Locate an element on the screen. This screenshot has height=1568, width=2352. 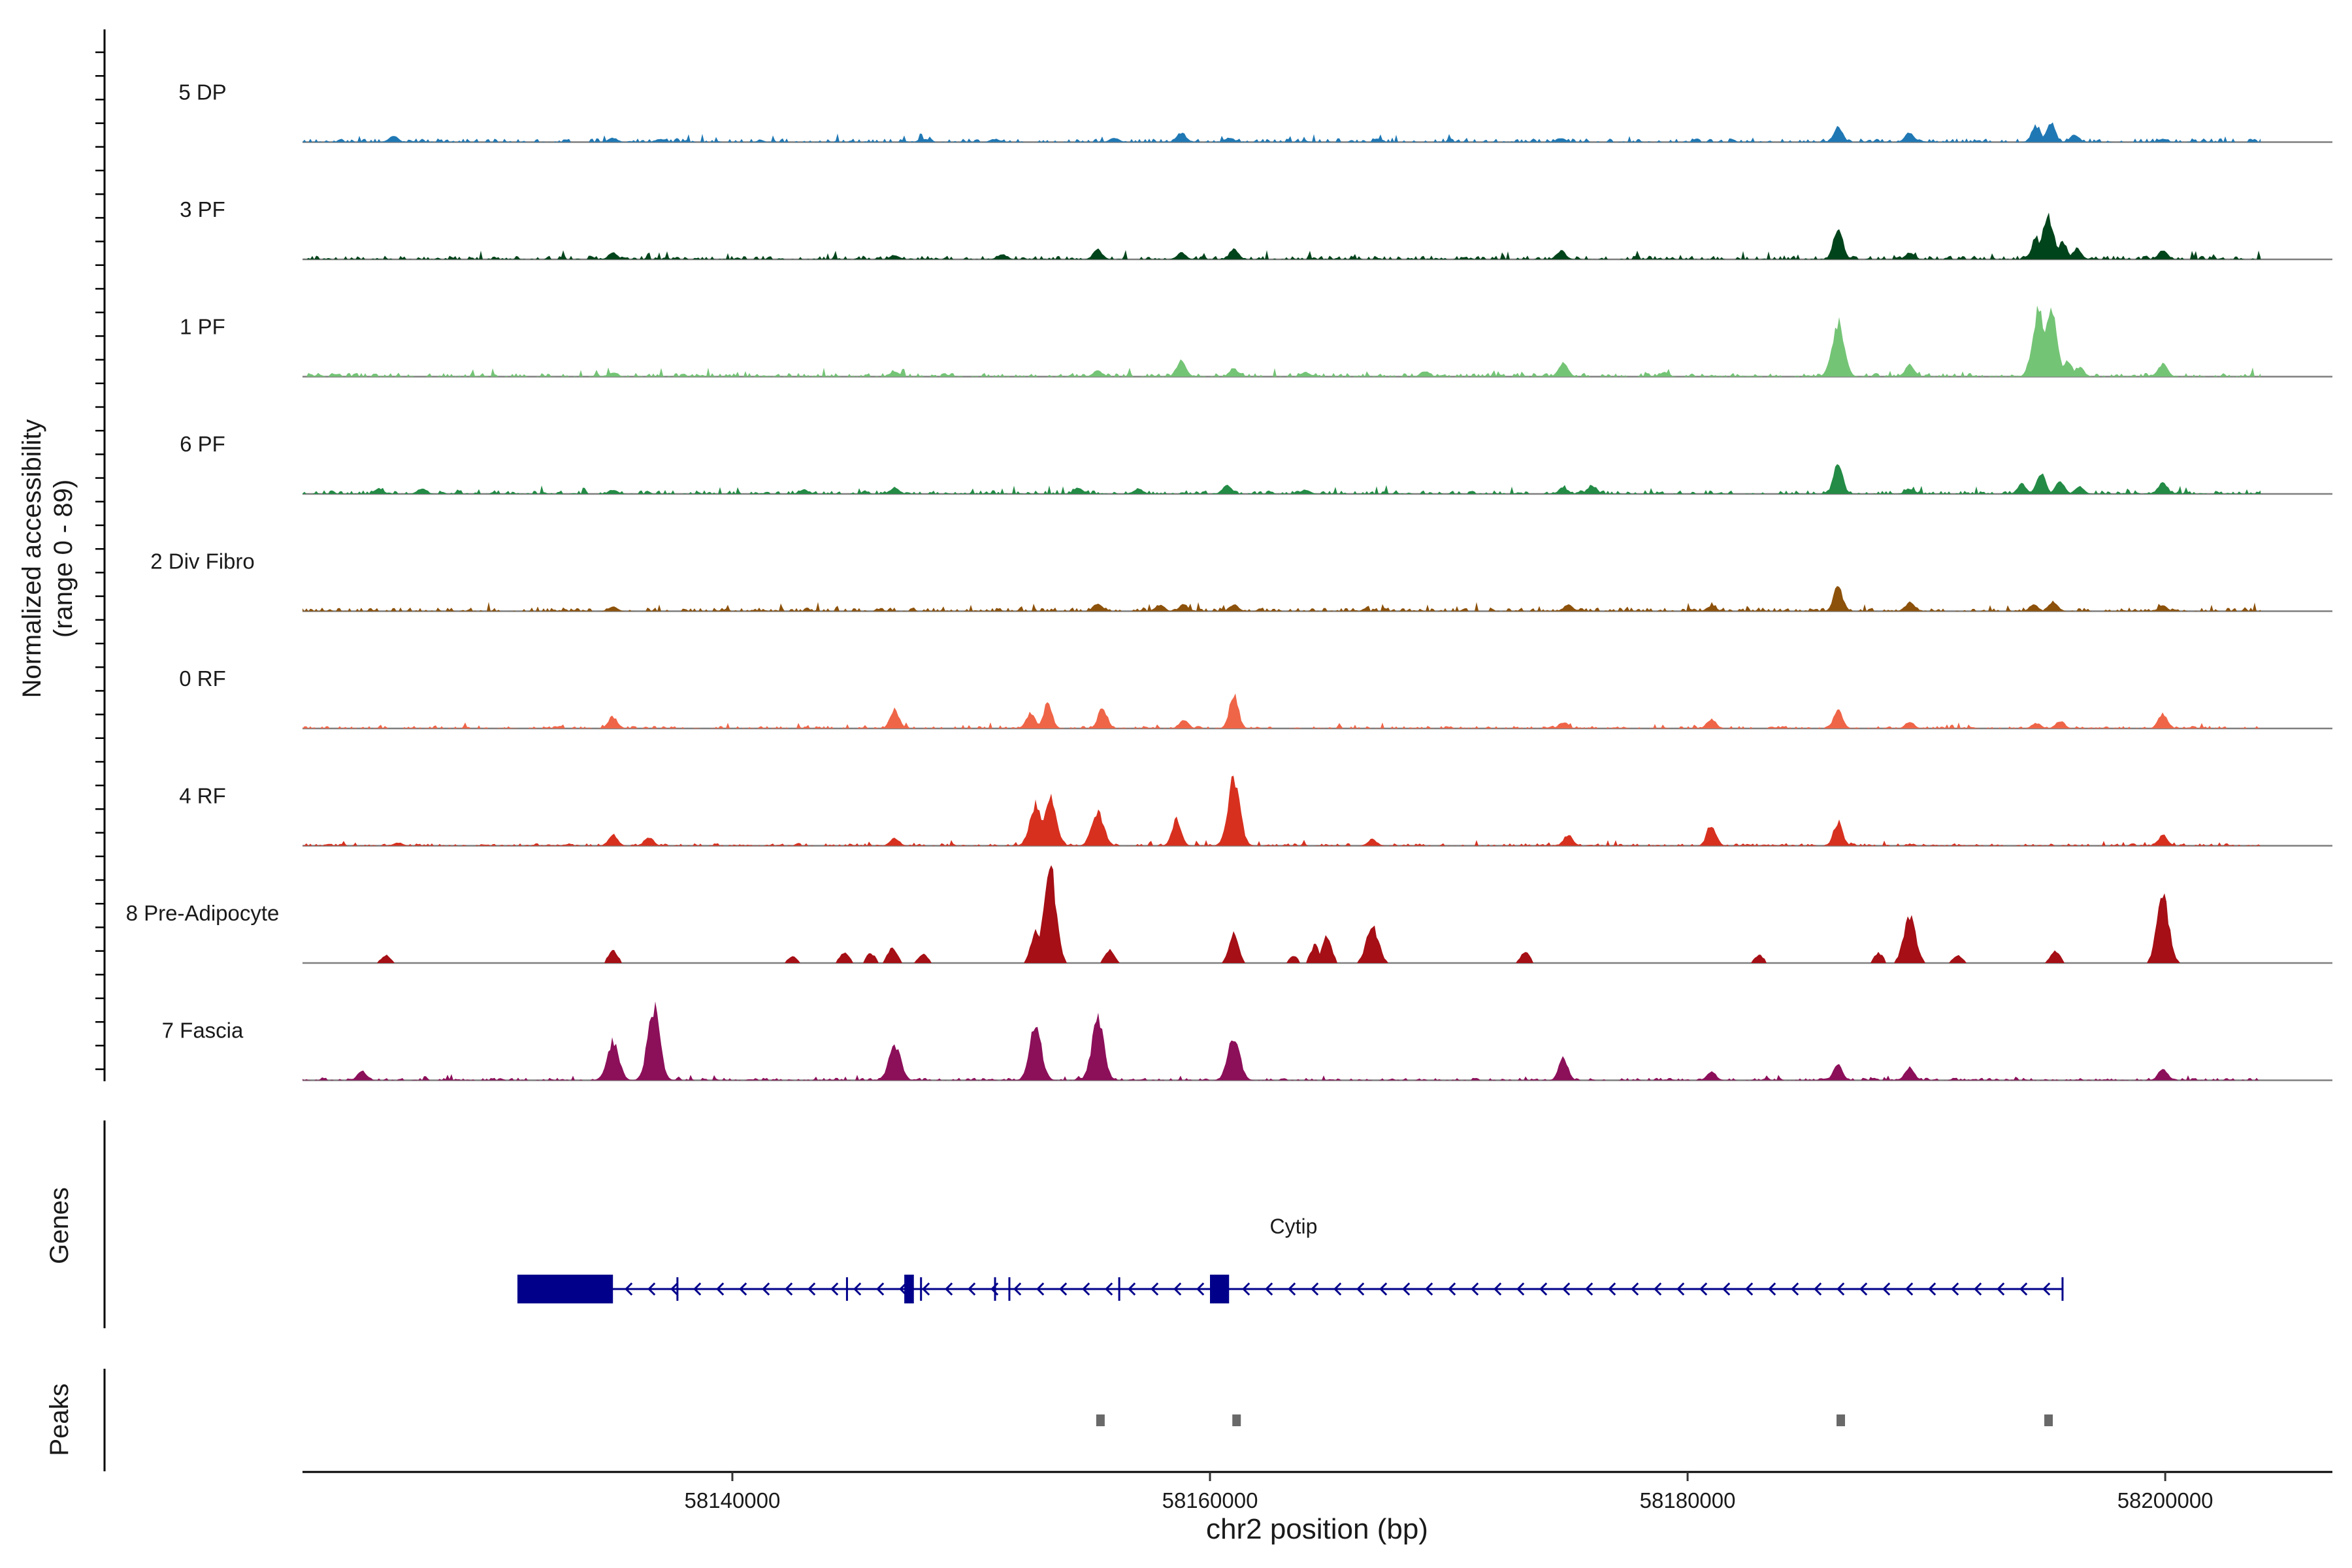
y-axis-label-line2: (range 0 - 89) is located at coordinates (63, 559).